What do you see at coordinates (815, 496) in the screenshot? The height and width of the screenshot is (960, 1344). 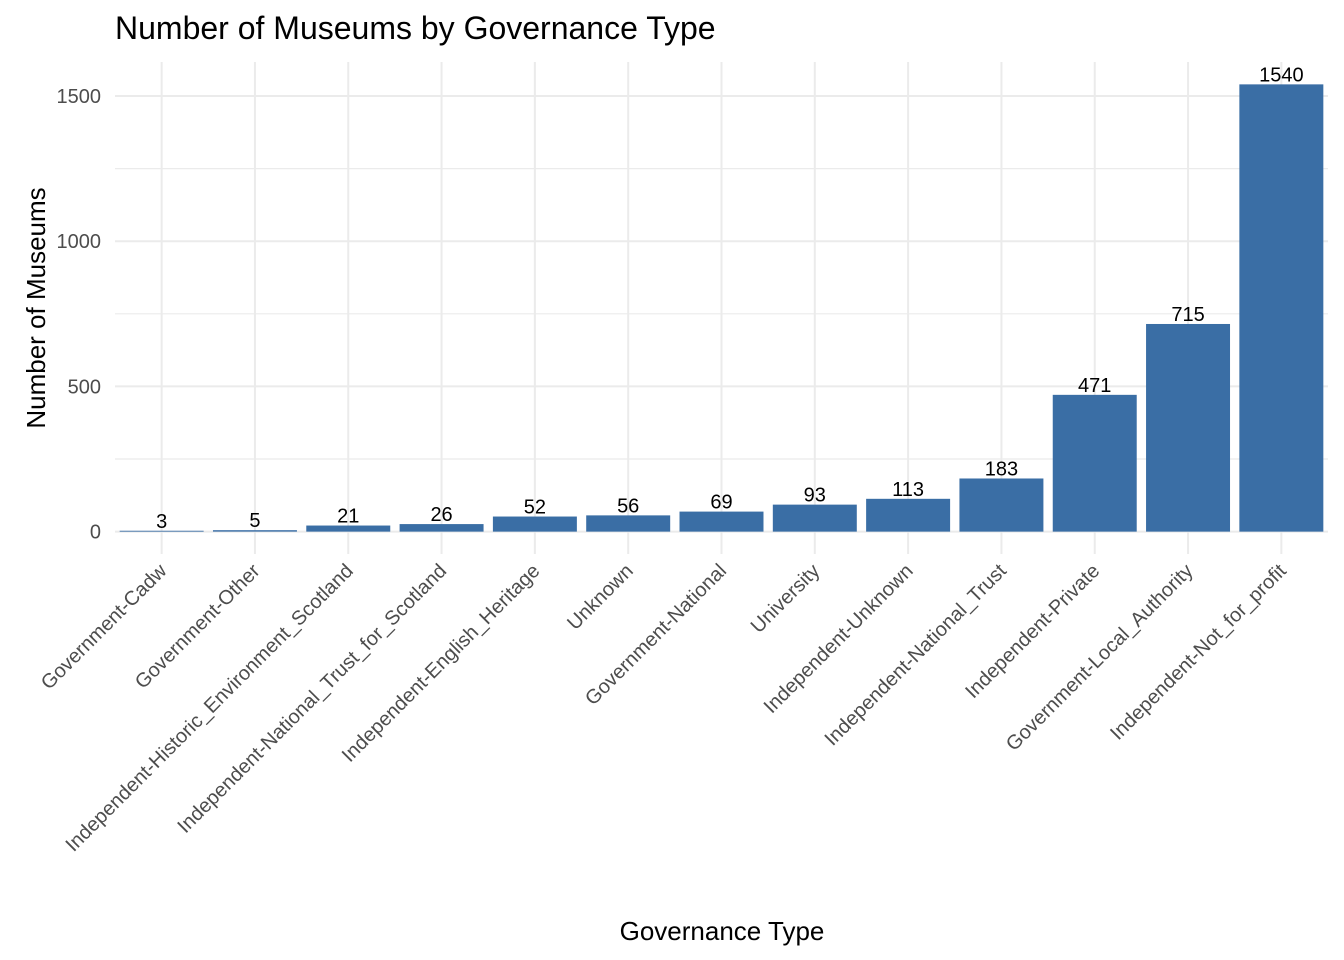 I see `bar-value-label: 93` at bounding box center [815, 496].